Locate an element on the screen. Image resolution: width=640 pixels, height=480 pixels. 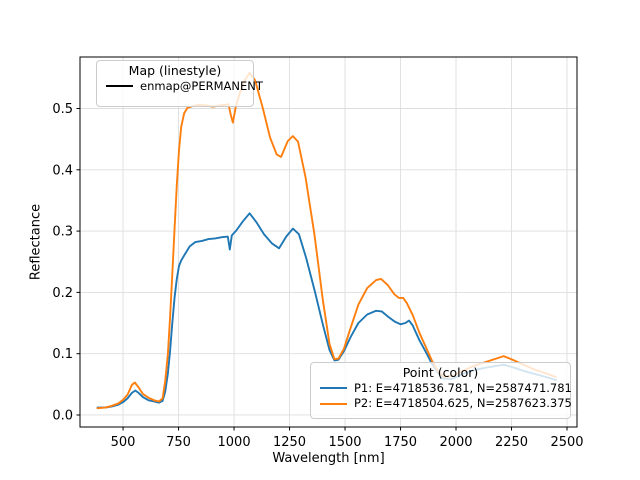
point-legend-title: Point (color) is located at coordinates (440, 372).